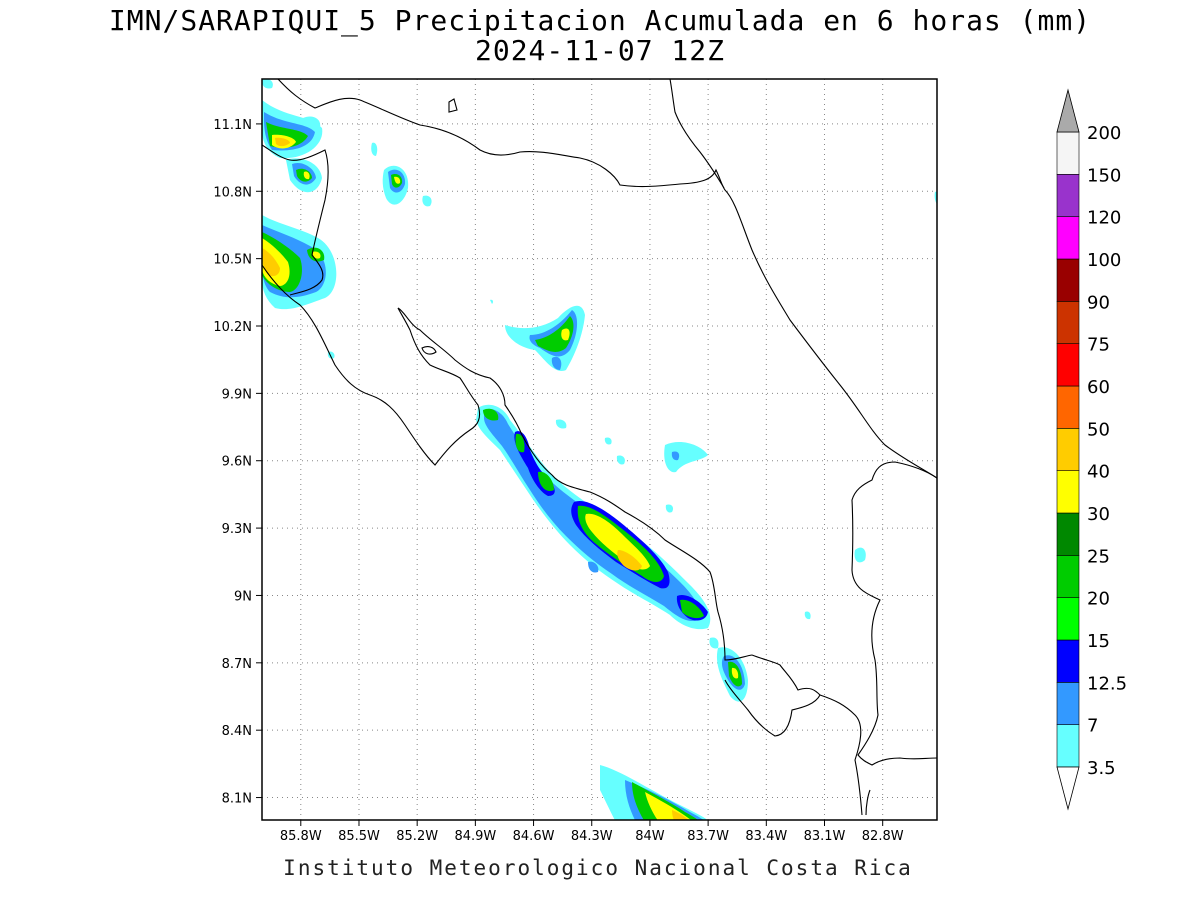  What do you see at coordinates (301, 836) in the screenshot?
I see `x-tick-label: 85.8W` at bounding box center [301, 836].